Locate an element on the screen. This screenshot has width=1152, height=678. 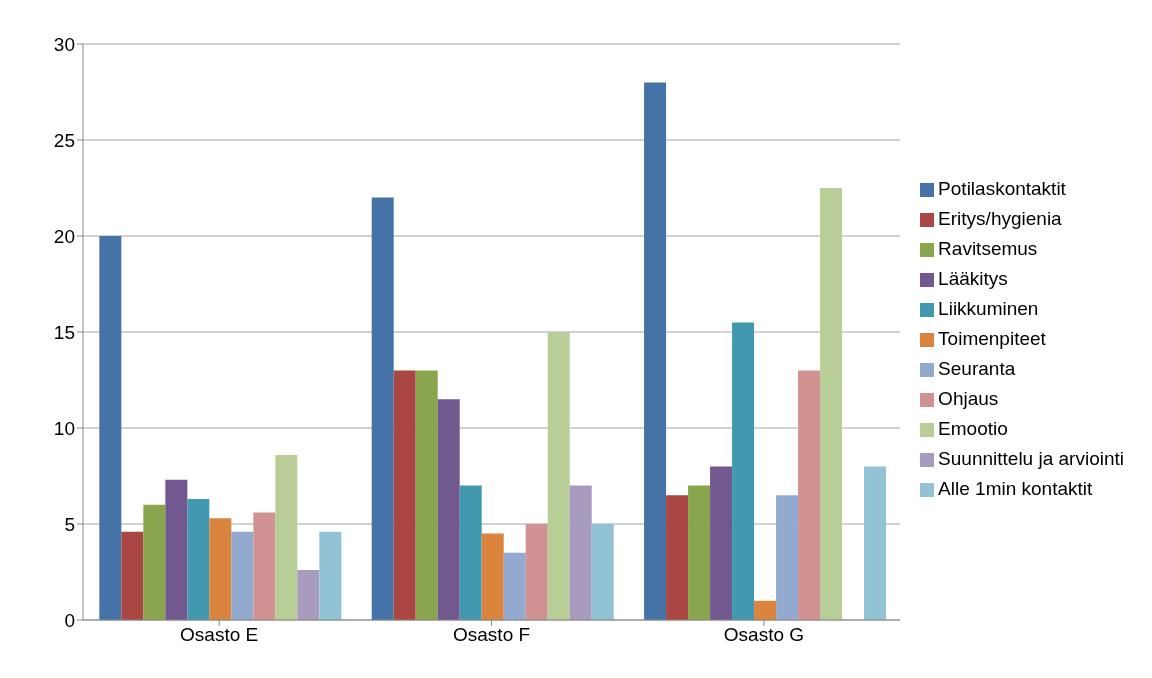
legend-label: Ravitsemus is located at coordinates (988, 248).